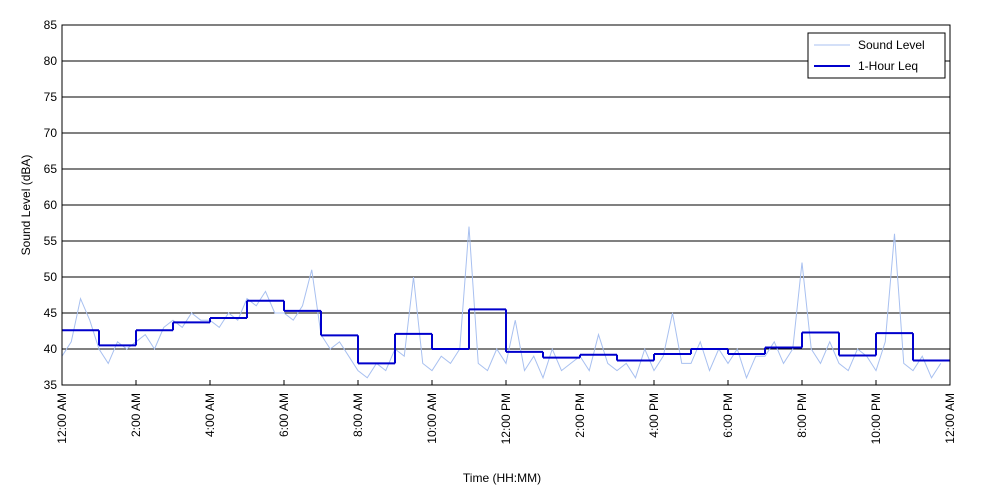 The height and width of the screenshot is (500, 1000). What do you see at coordinates (358, 415) in the screenshot?
I see `x-tick-label: 8:00 AM` at bounding box center [358, 415].